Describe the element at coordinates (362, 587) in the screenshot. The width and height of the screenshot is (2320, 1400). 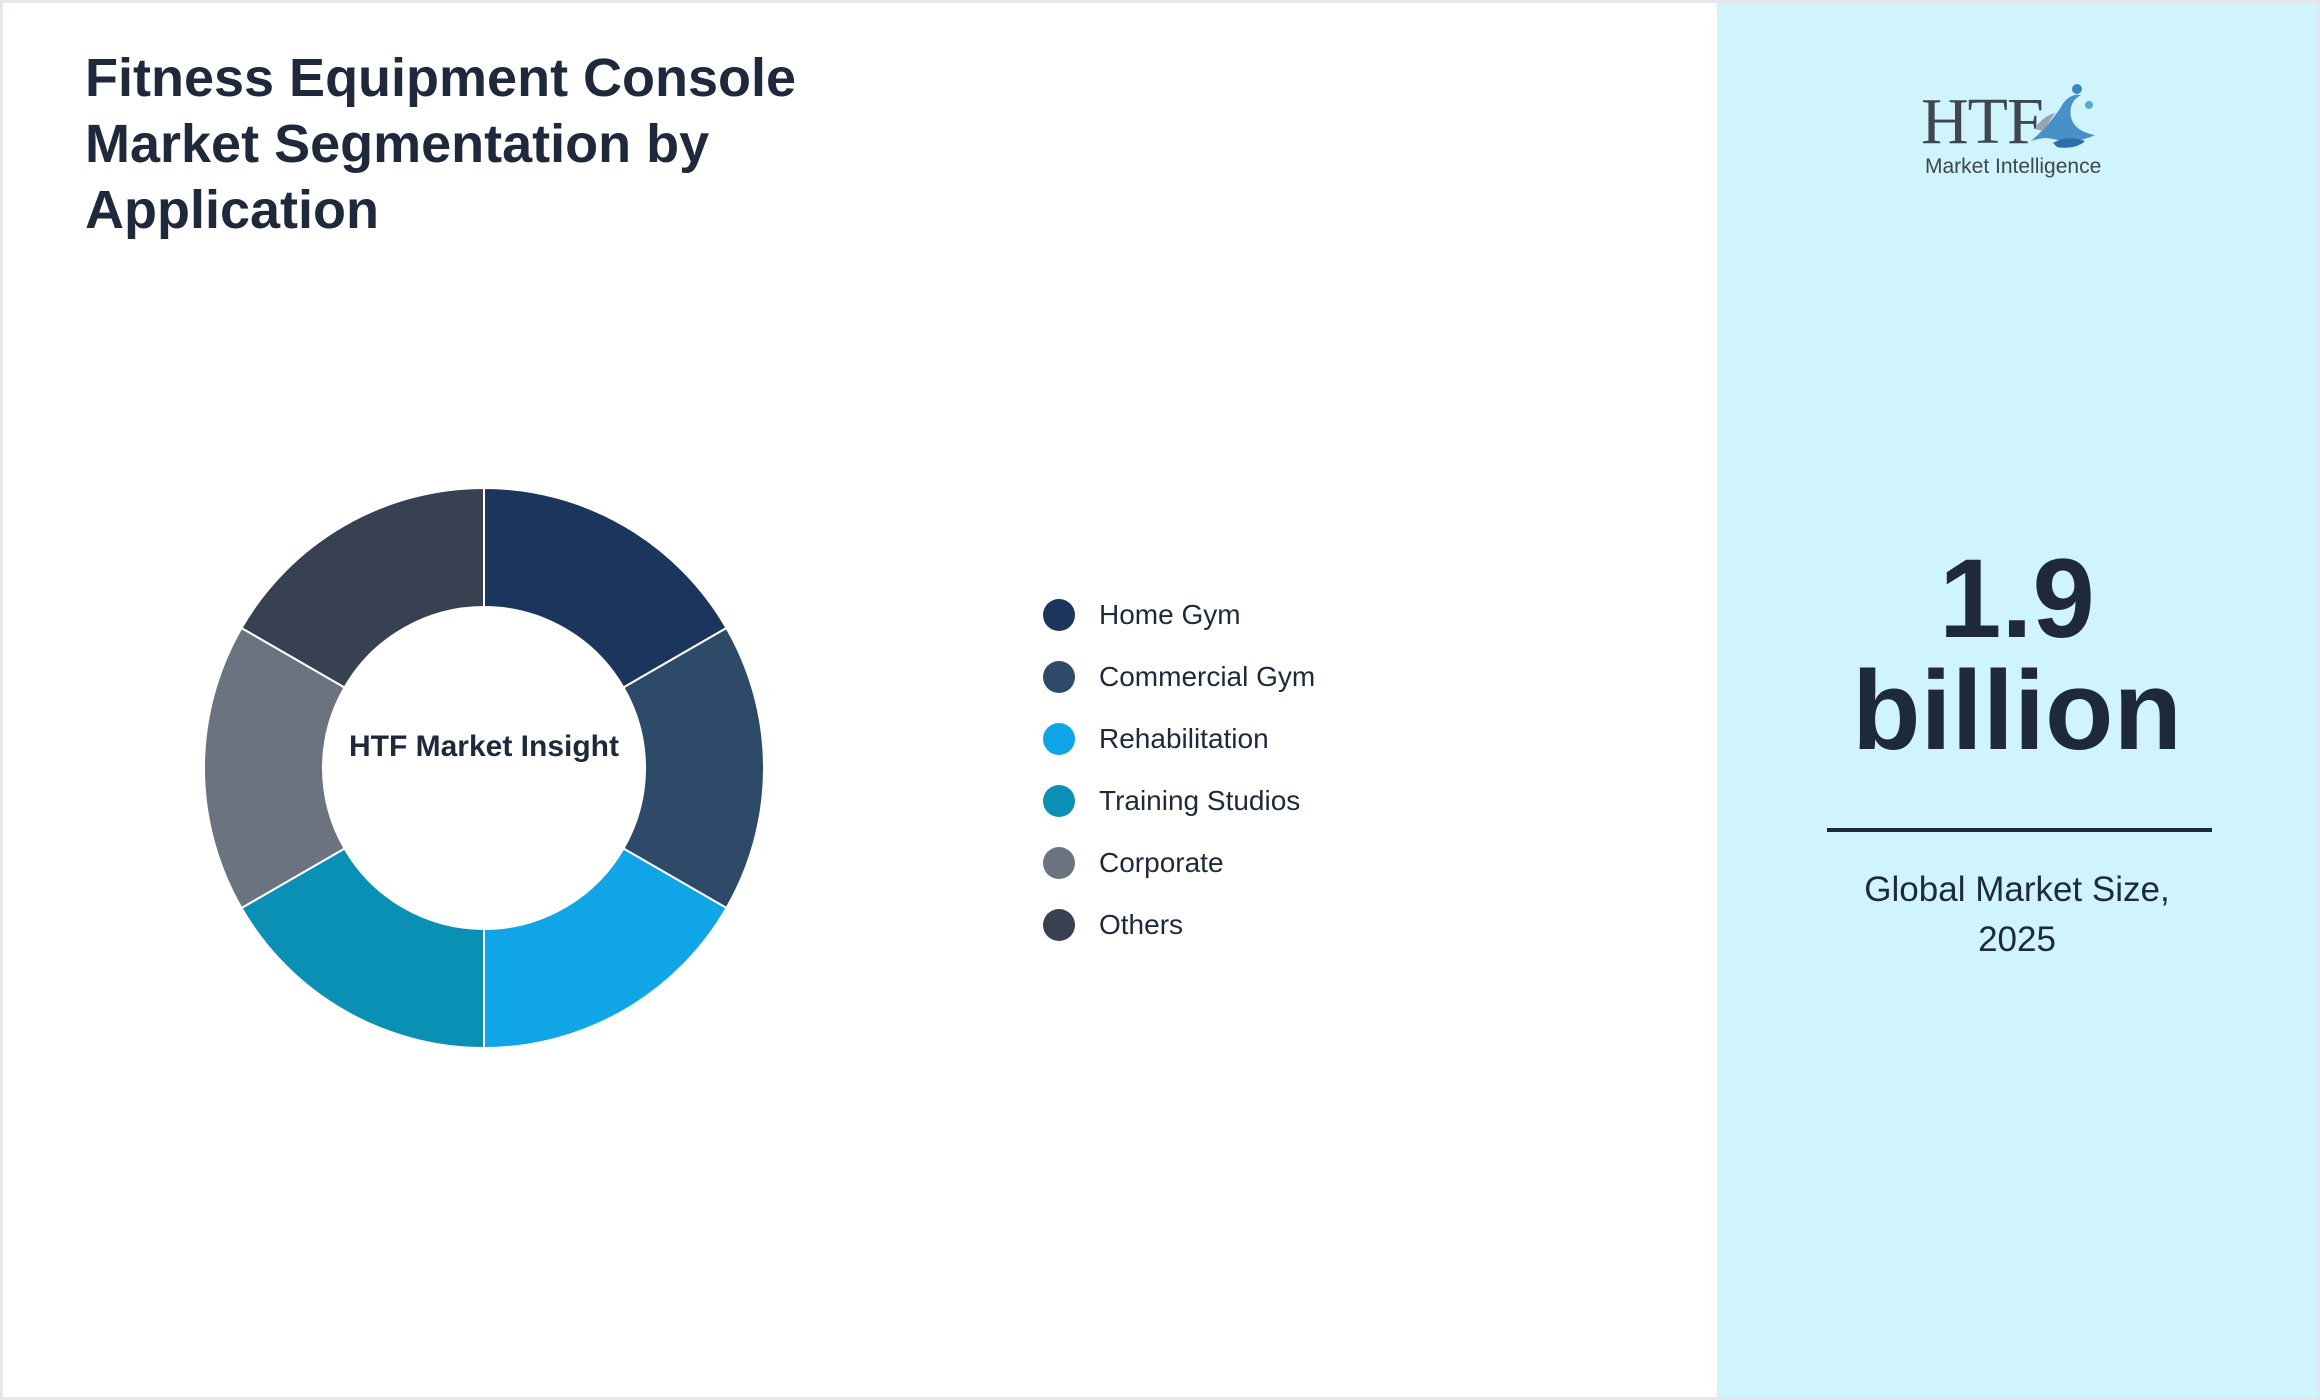
I see `donut-slice-others` at that location.